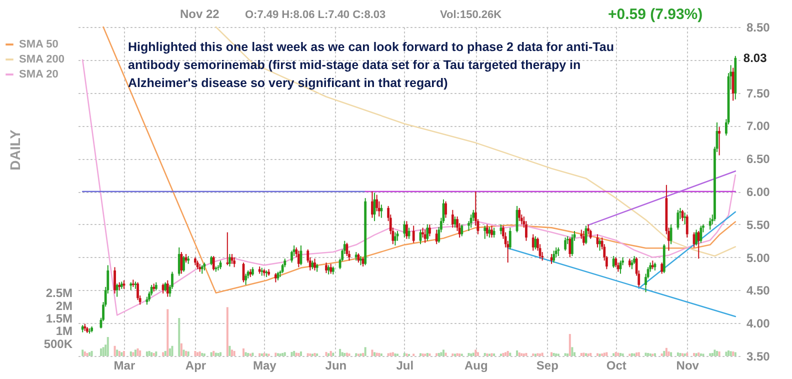 Image resolution: width=792 pixels, height=379 pixels. Describe the element at coordinates (758, 27) in the screenshot. I see `y-tick-label: 8.50` at that location.